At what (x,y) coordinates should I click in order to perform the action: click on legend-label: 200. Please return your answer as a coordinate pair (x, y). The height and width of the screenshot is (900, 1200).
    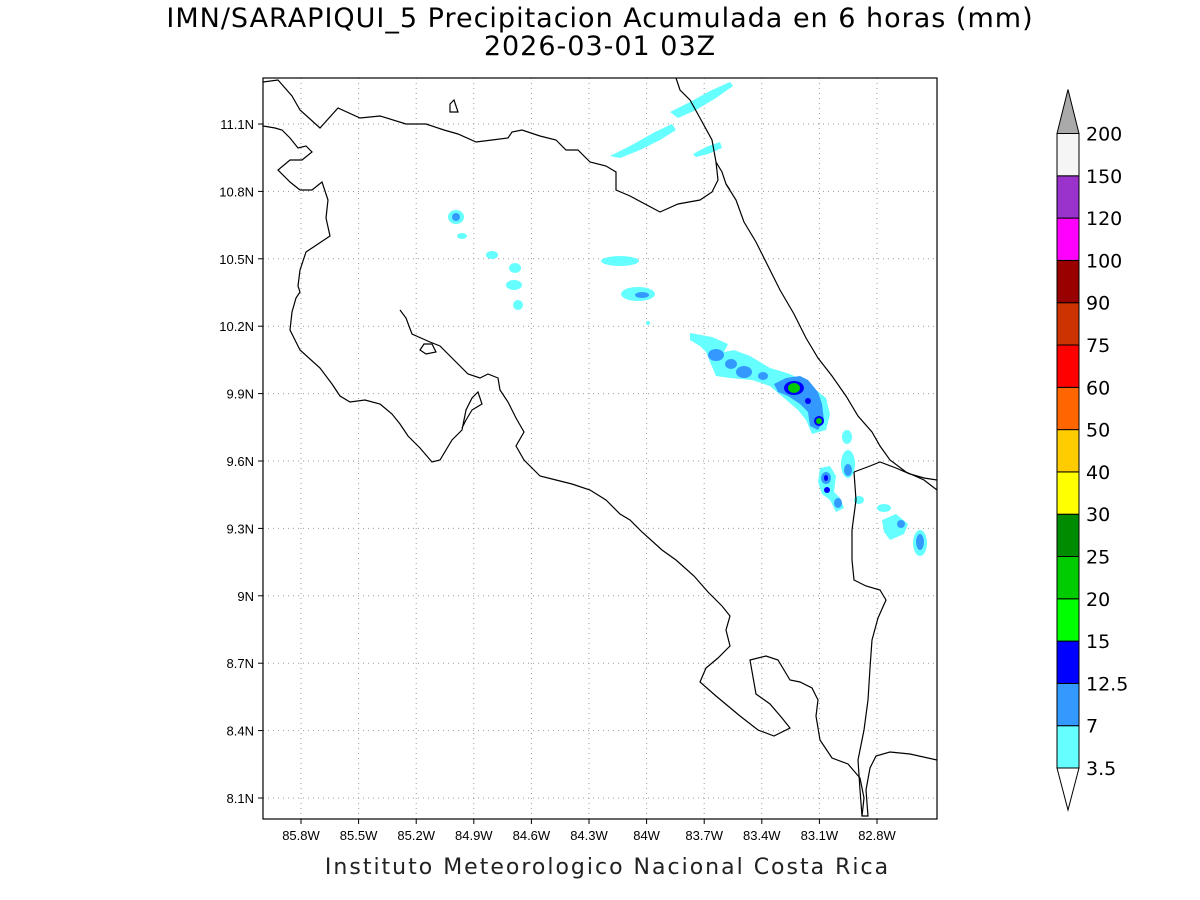
    Looking at the image, I should click on (1104, 135).